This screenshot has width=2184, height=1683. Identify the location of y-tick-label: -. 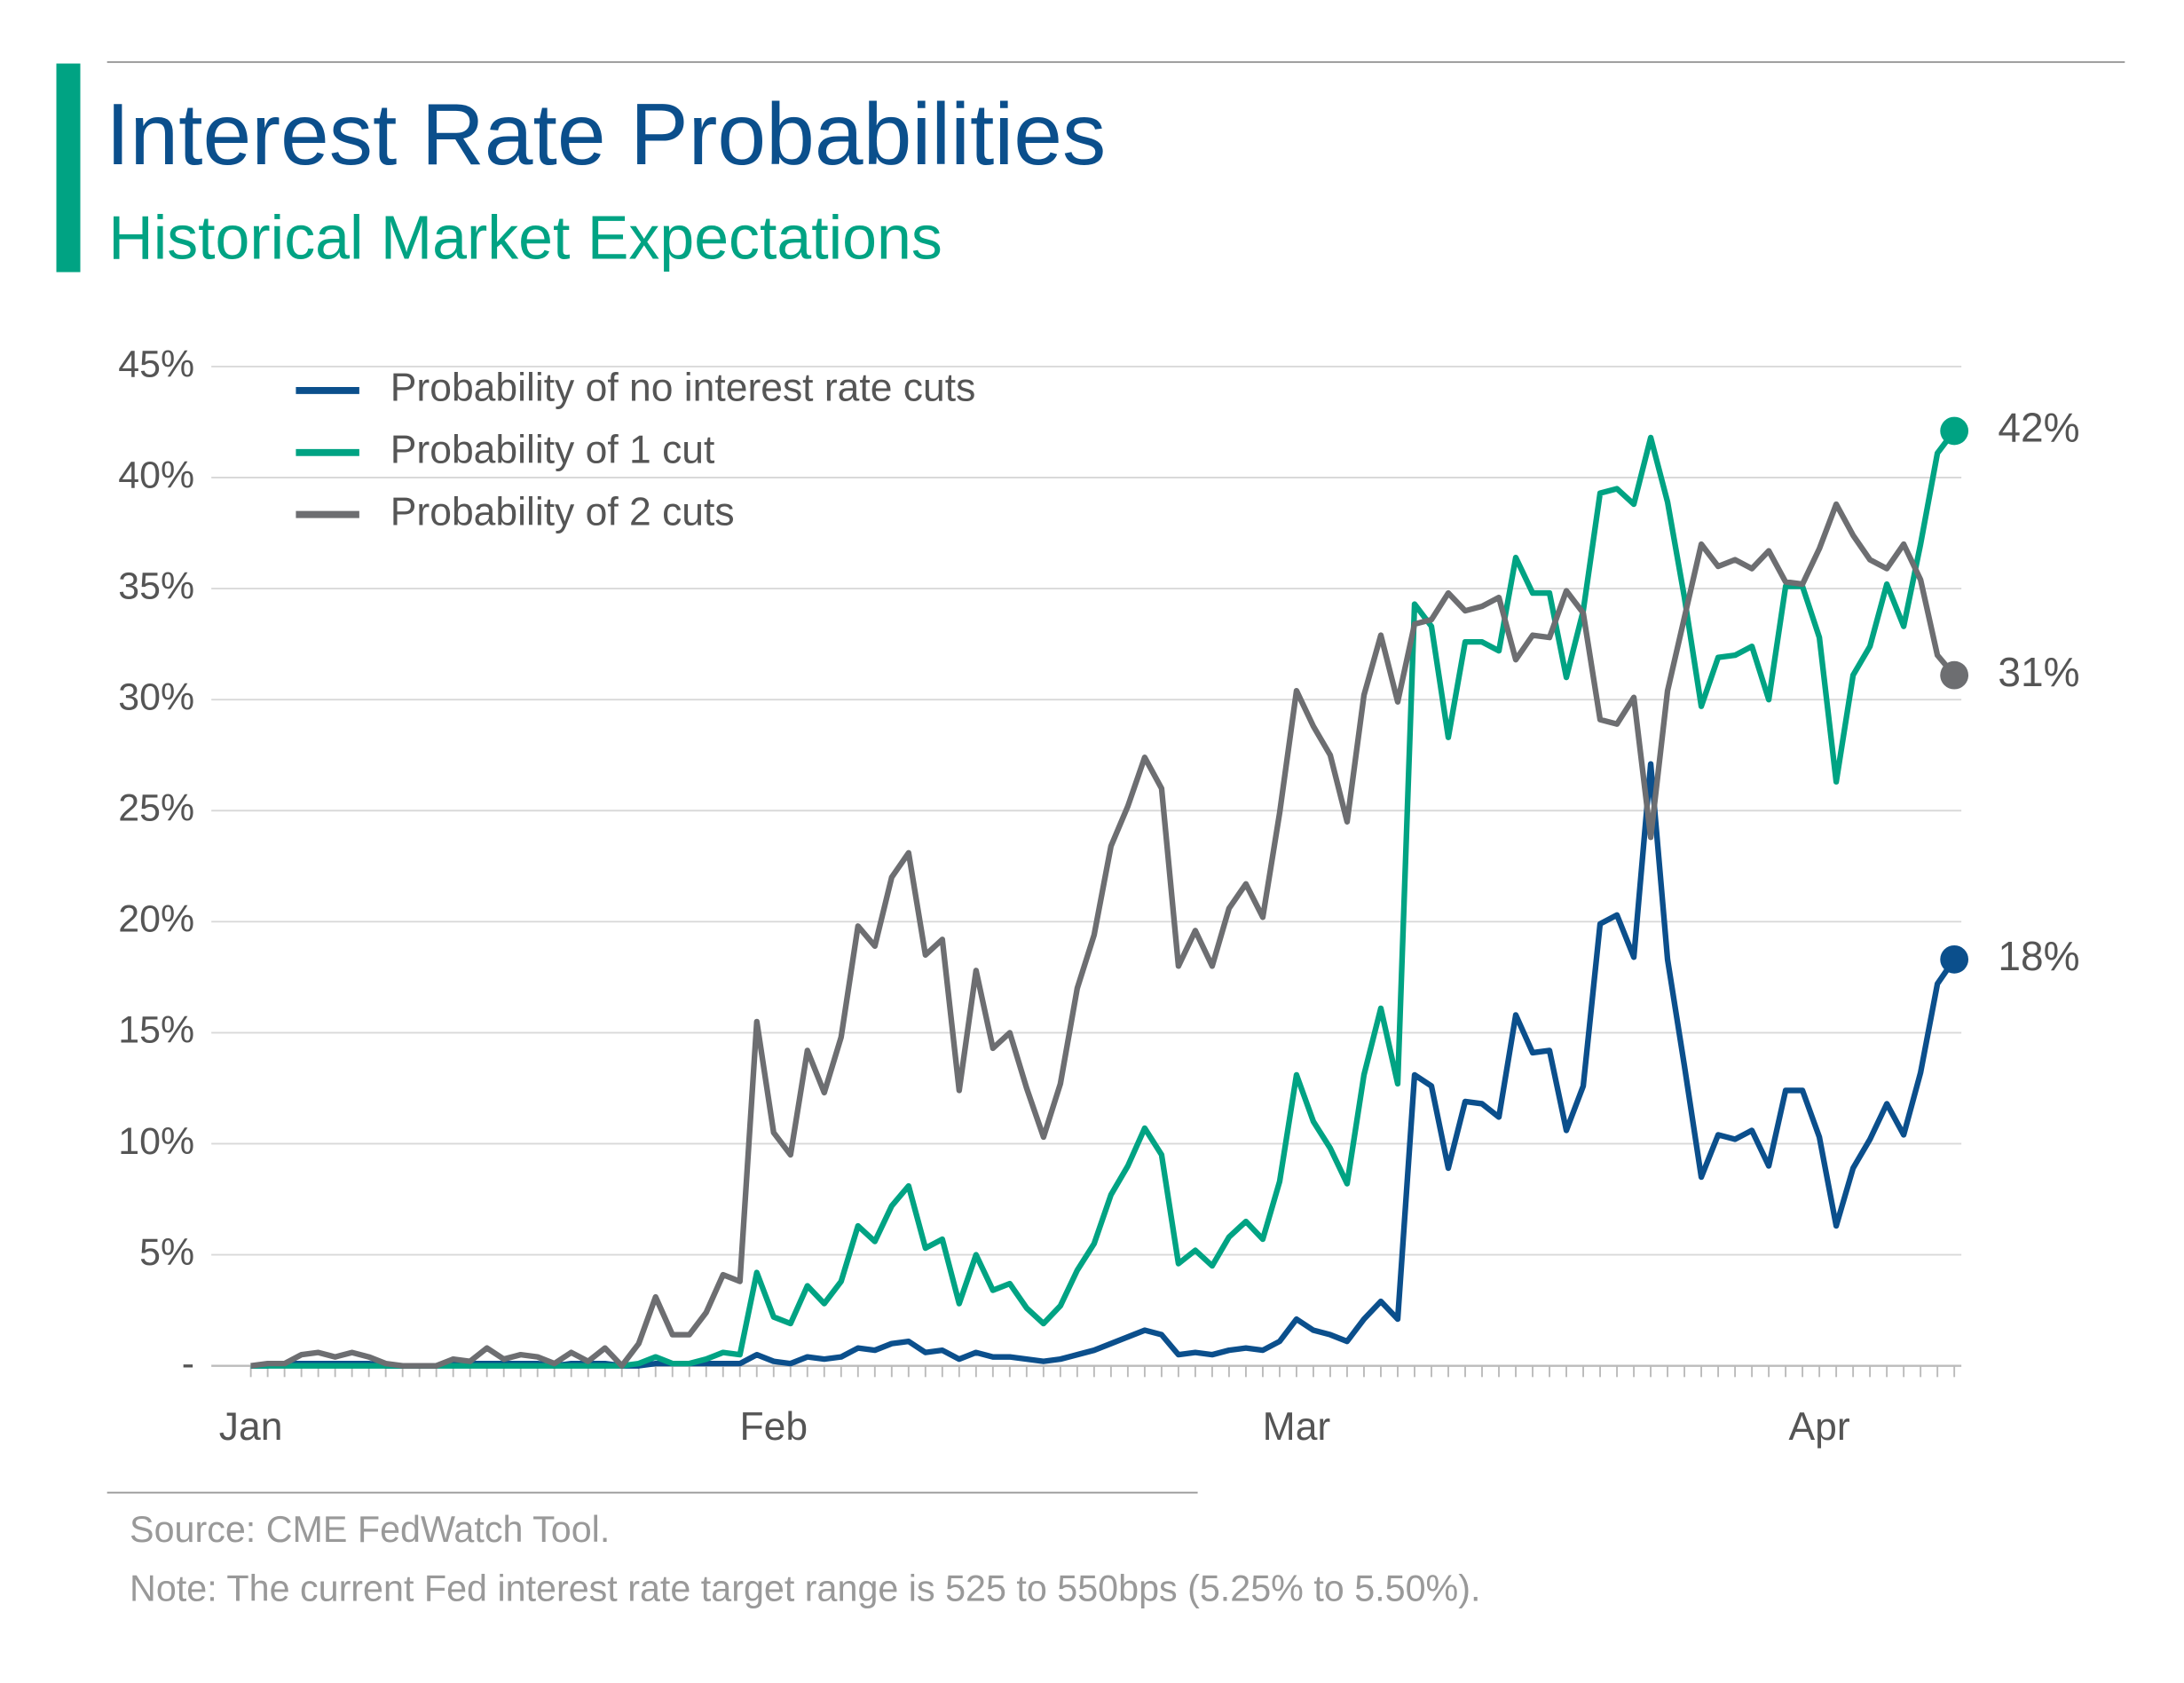
(188, 1363).